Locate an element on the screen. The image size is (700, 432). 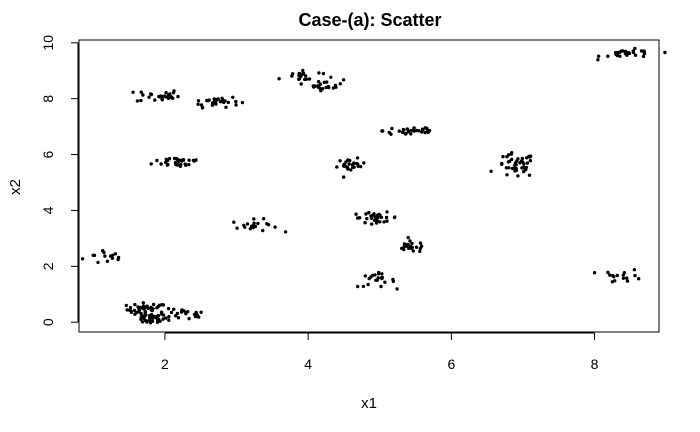
x-tick-label: 8 is located at coordinates (595, 364).